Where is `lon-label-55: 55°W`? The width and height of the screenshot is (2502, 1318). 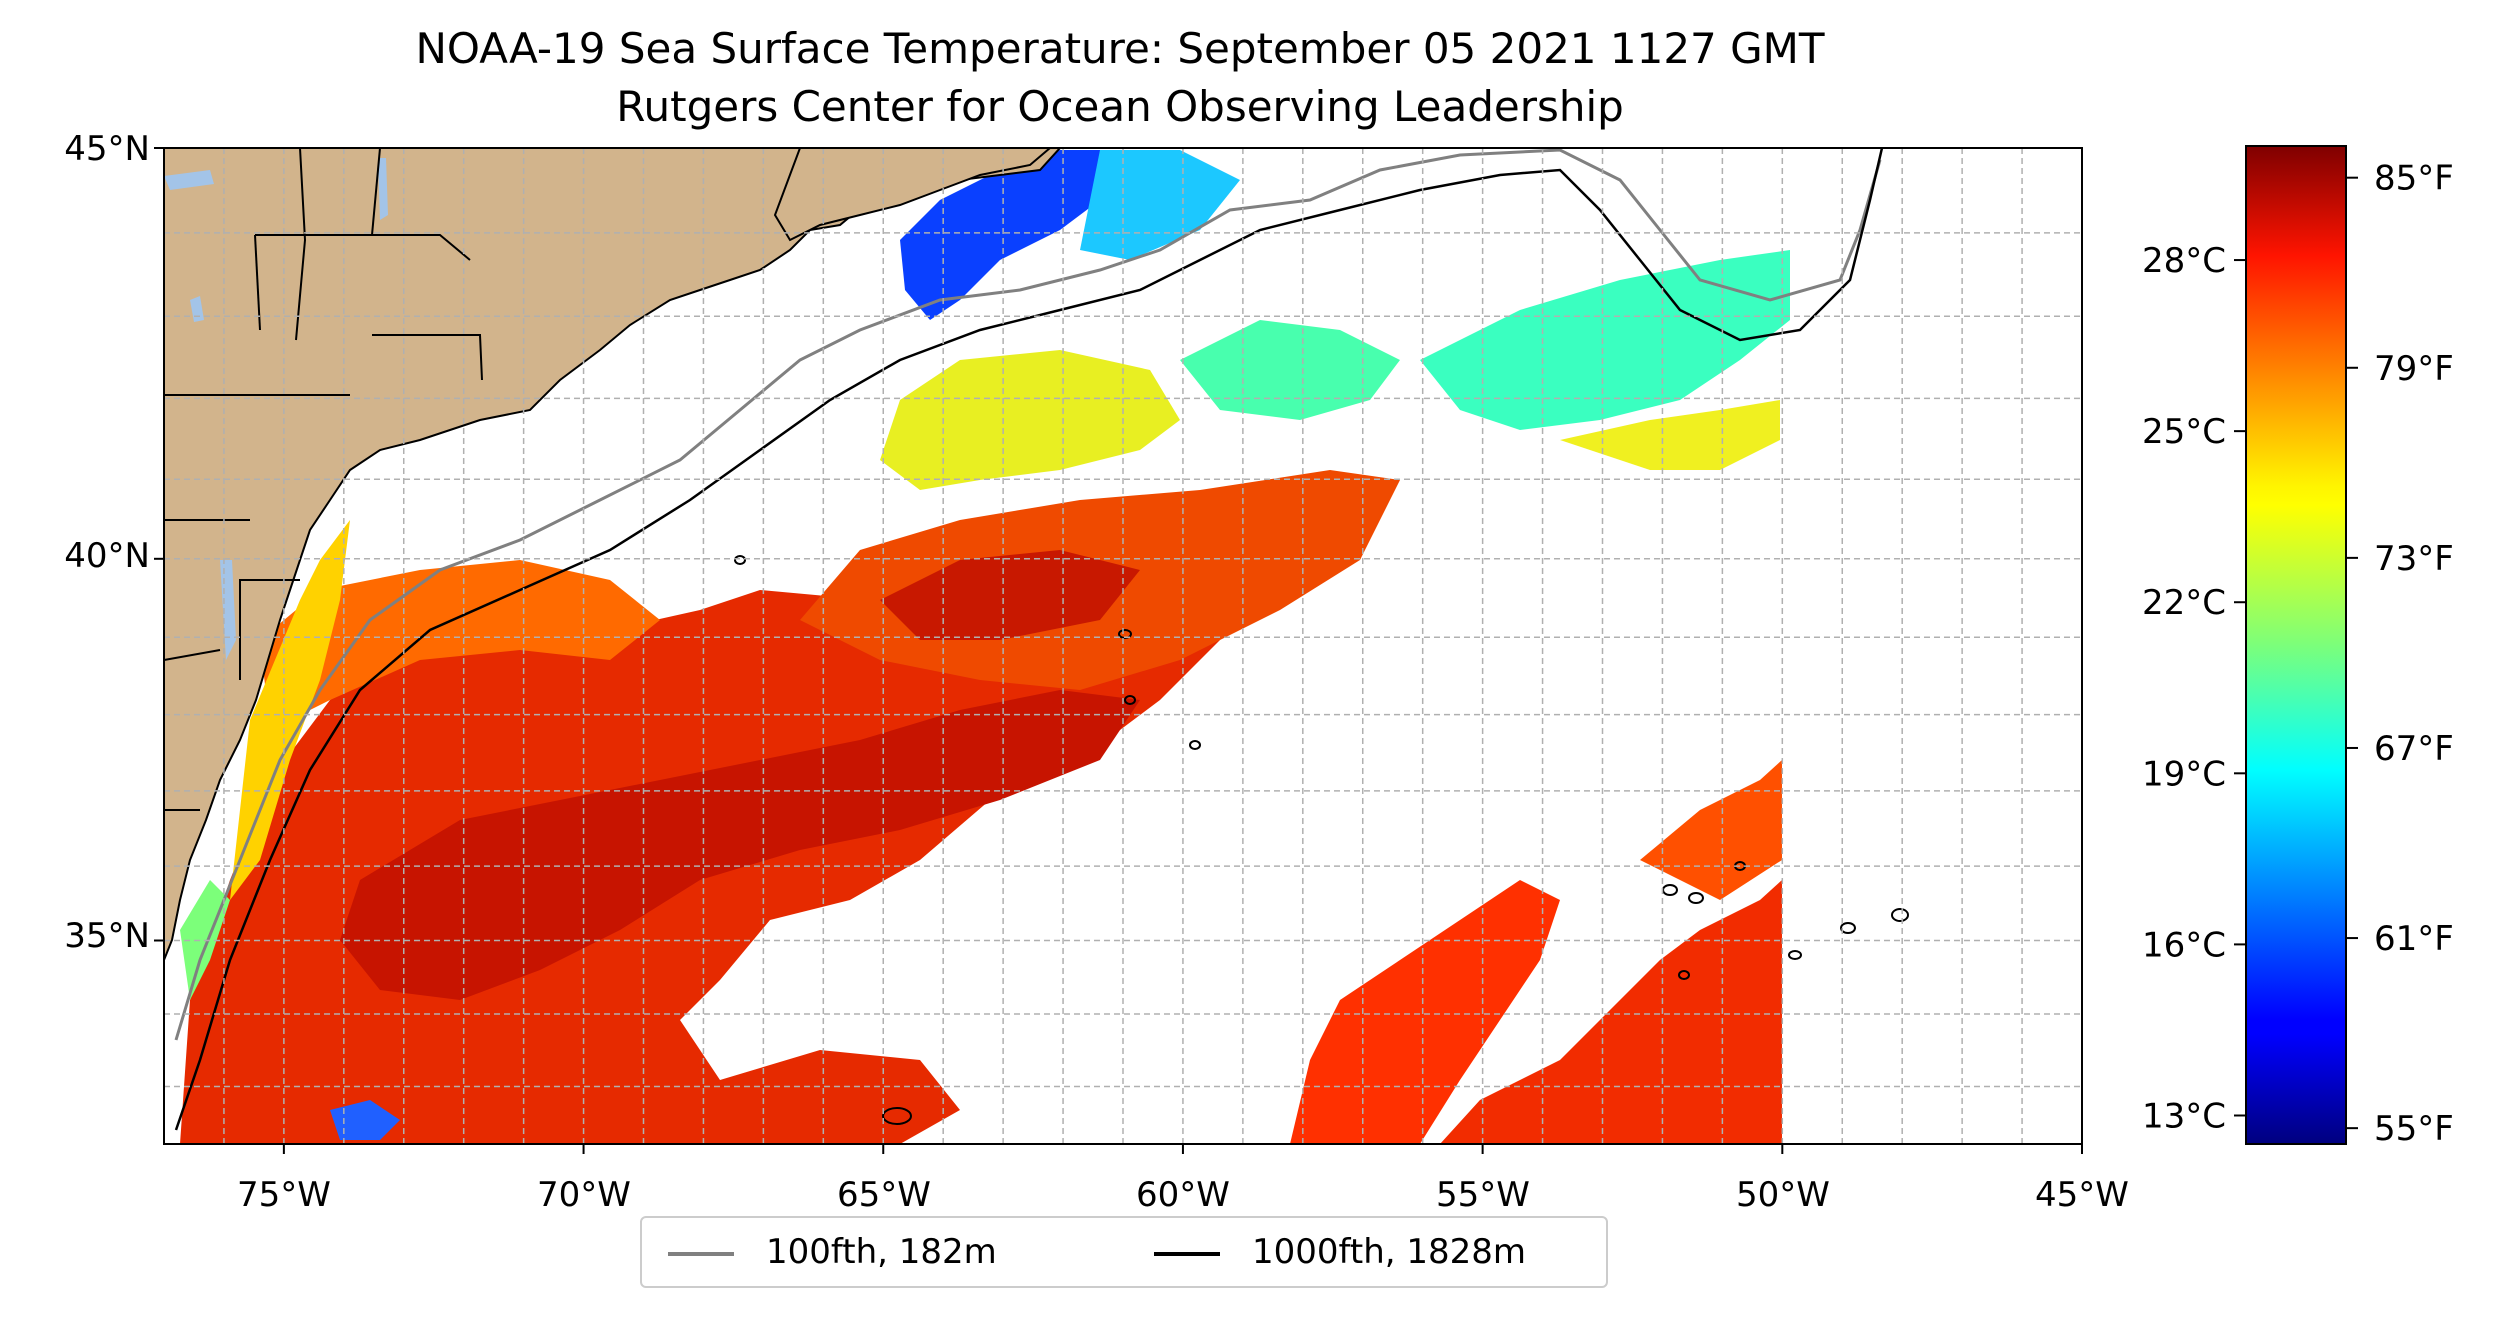
lon-label-55: 55°W is located at coordinates (1483, 1195).